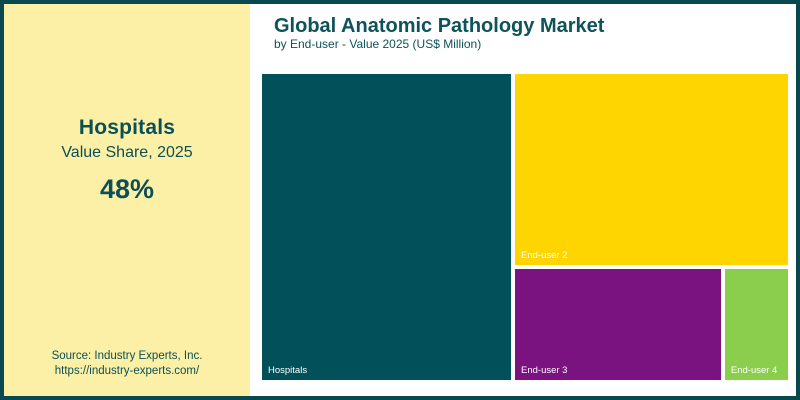 Image resolution: width=800 pixels, height=400 pixels. What do you see at coordinates (756, 324) in the screenshot?
I see `treemap-cell-end-user-4: End-user 4` at bounding box center [756, 324].